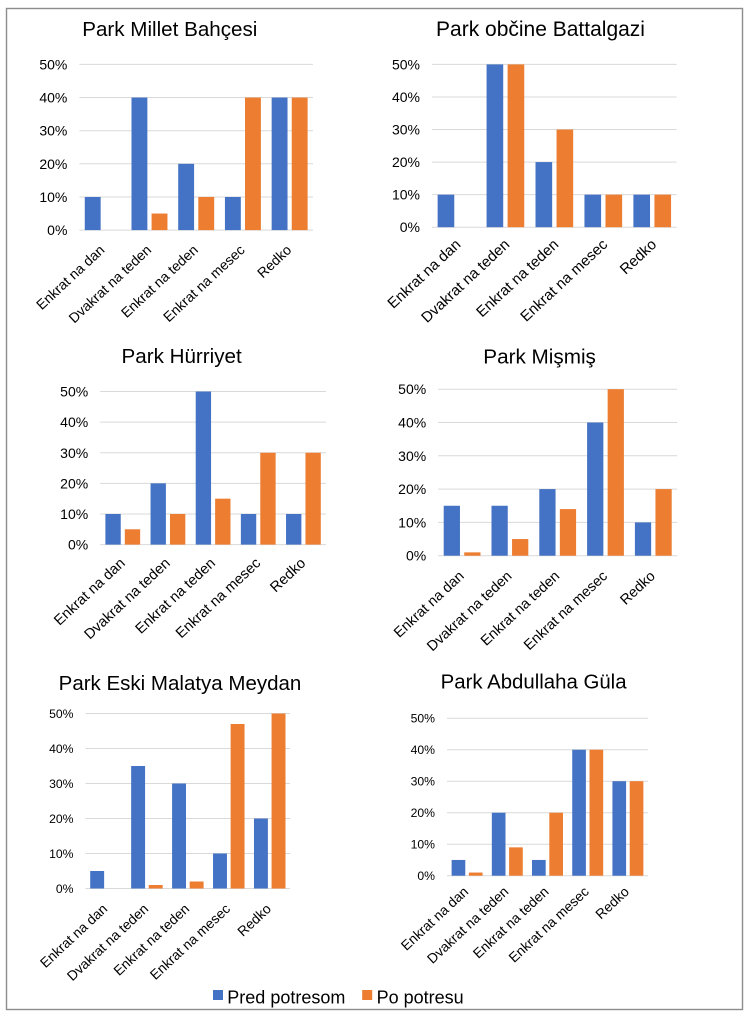  I want to click on svg-text: Po potresu, so click(420, 998).